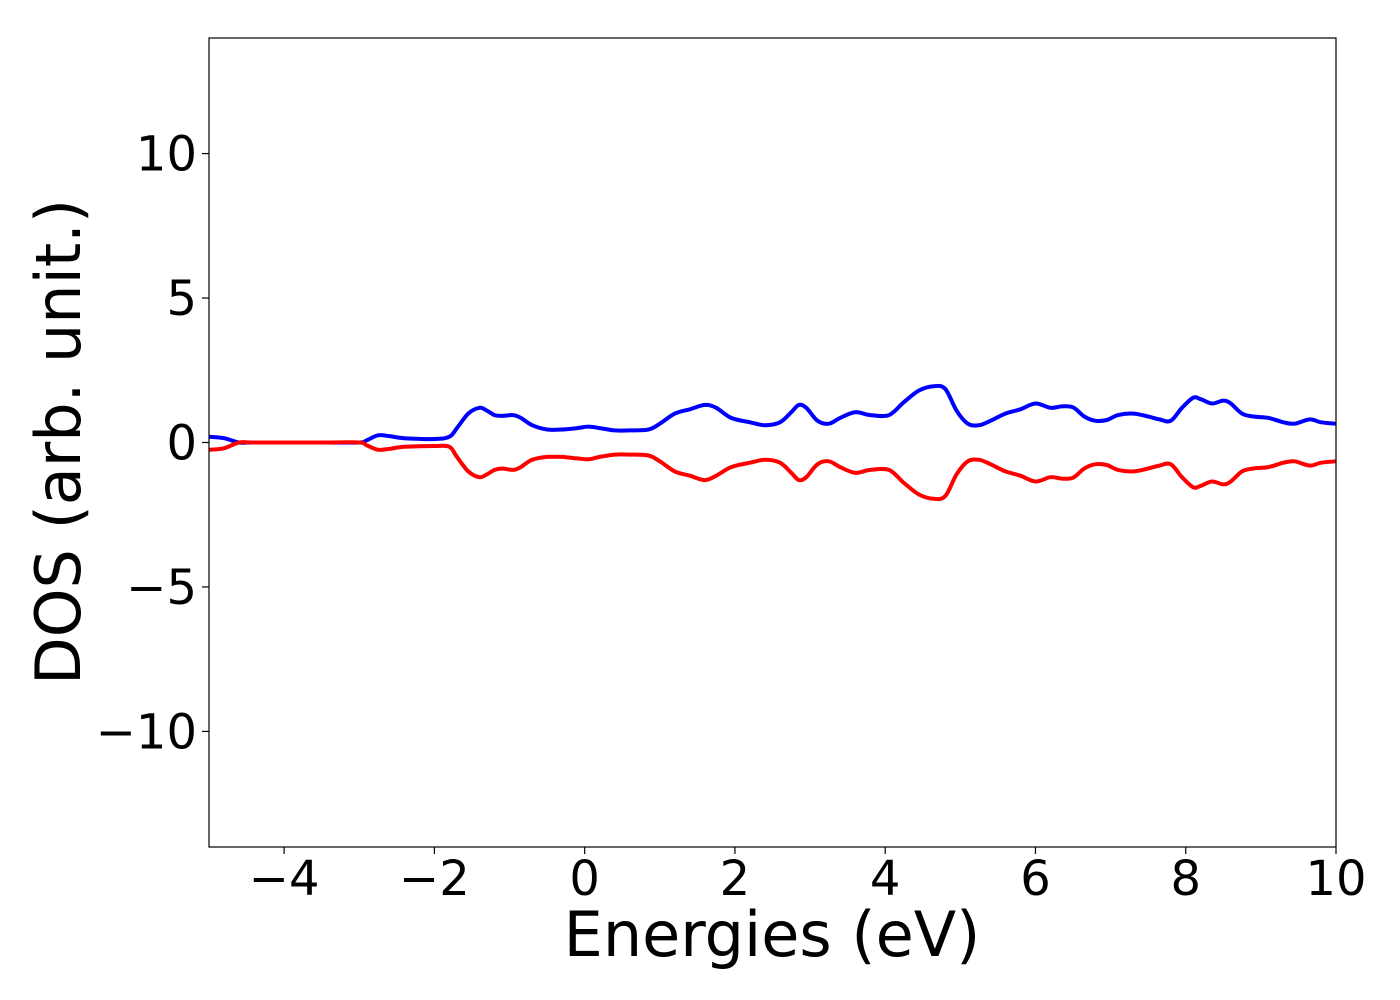  Describe the element at coordinates (885, 879) in the screenshot. I see `x-tick-label: 4` at that location.